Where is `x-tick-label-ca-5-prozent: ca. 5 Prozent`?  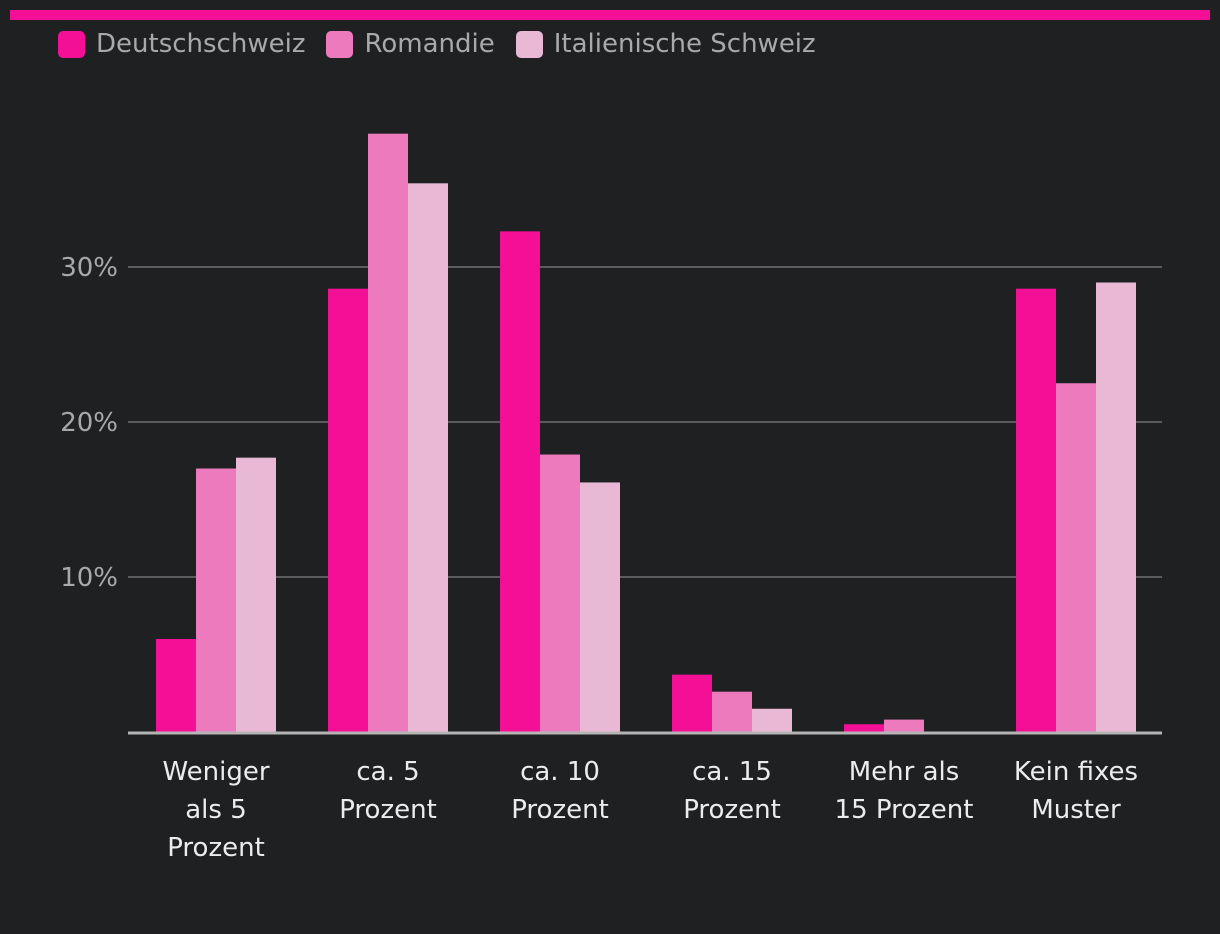 x-tick-label-ca-5-prozent: ca. 5 Prozent is located at coordinates (388, 791).